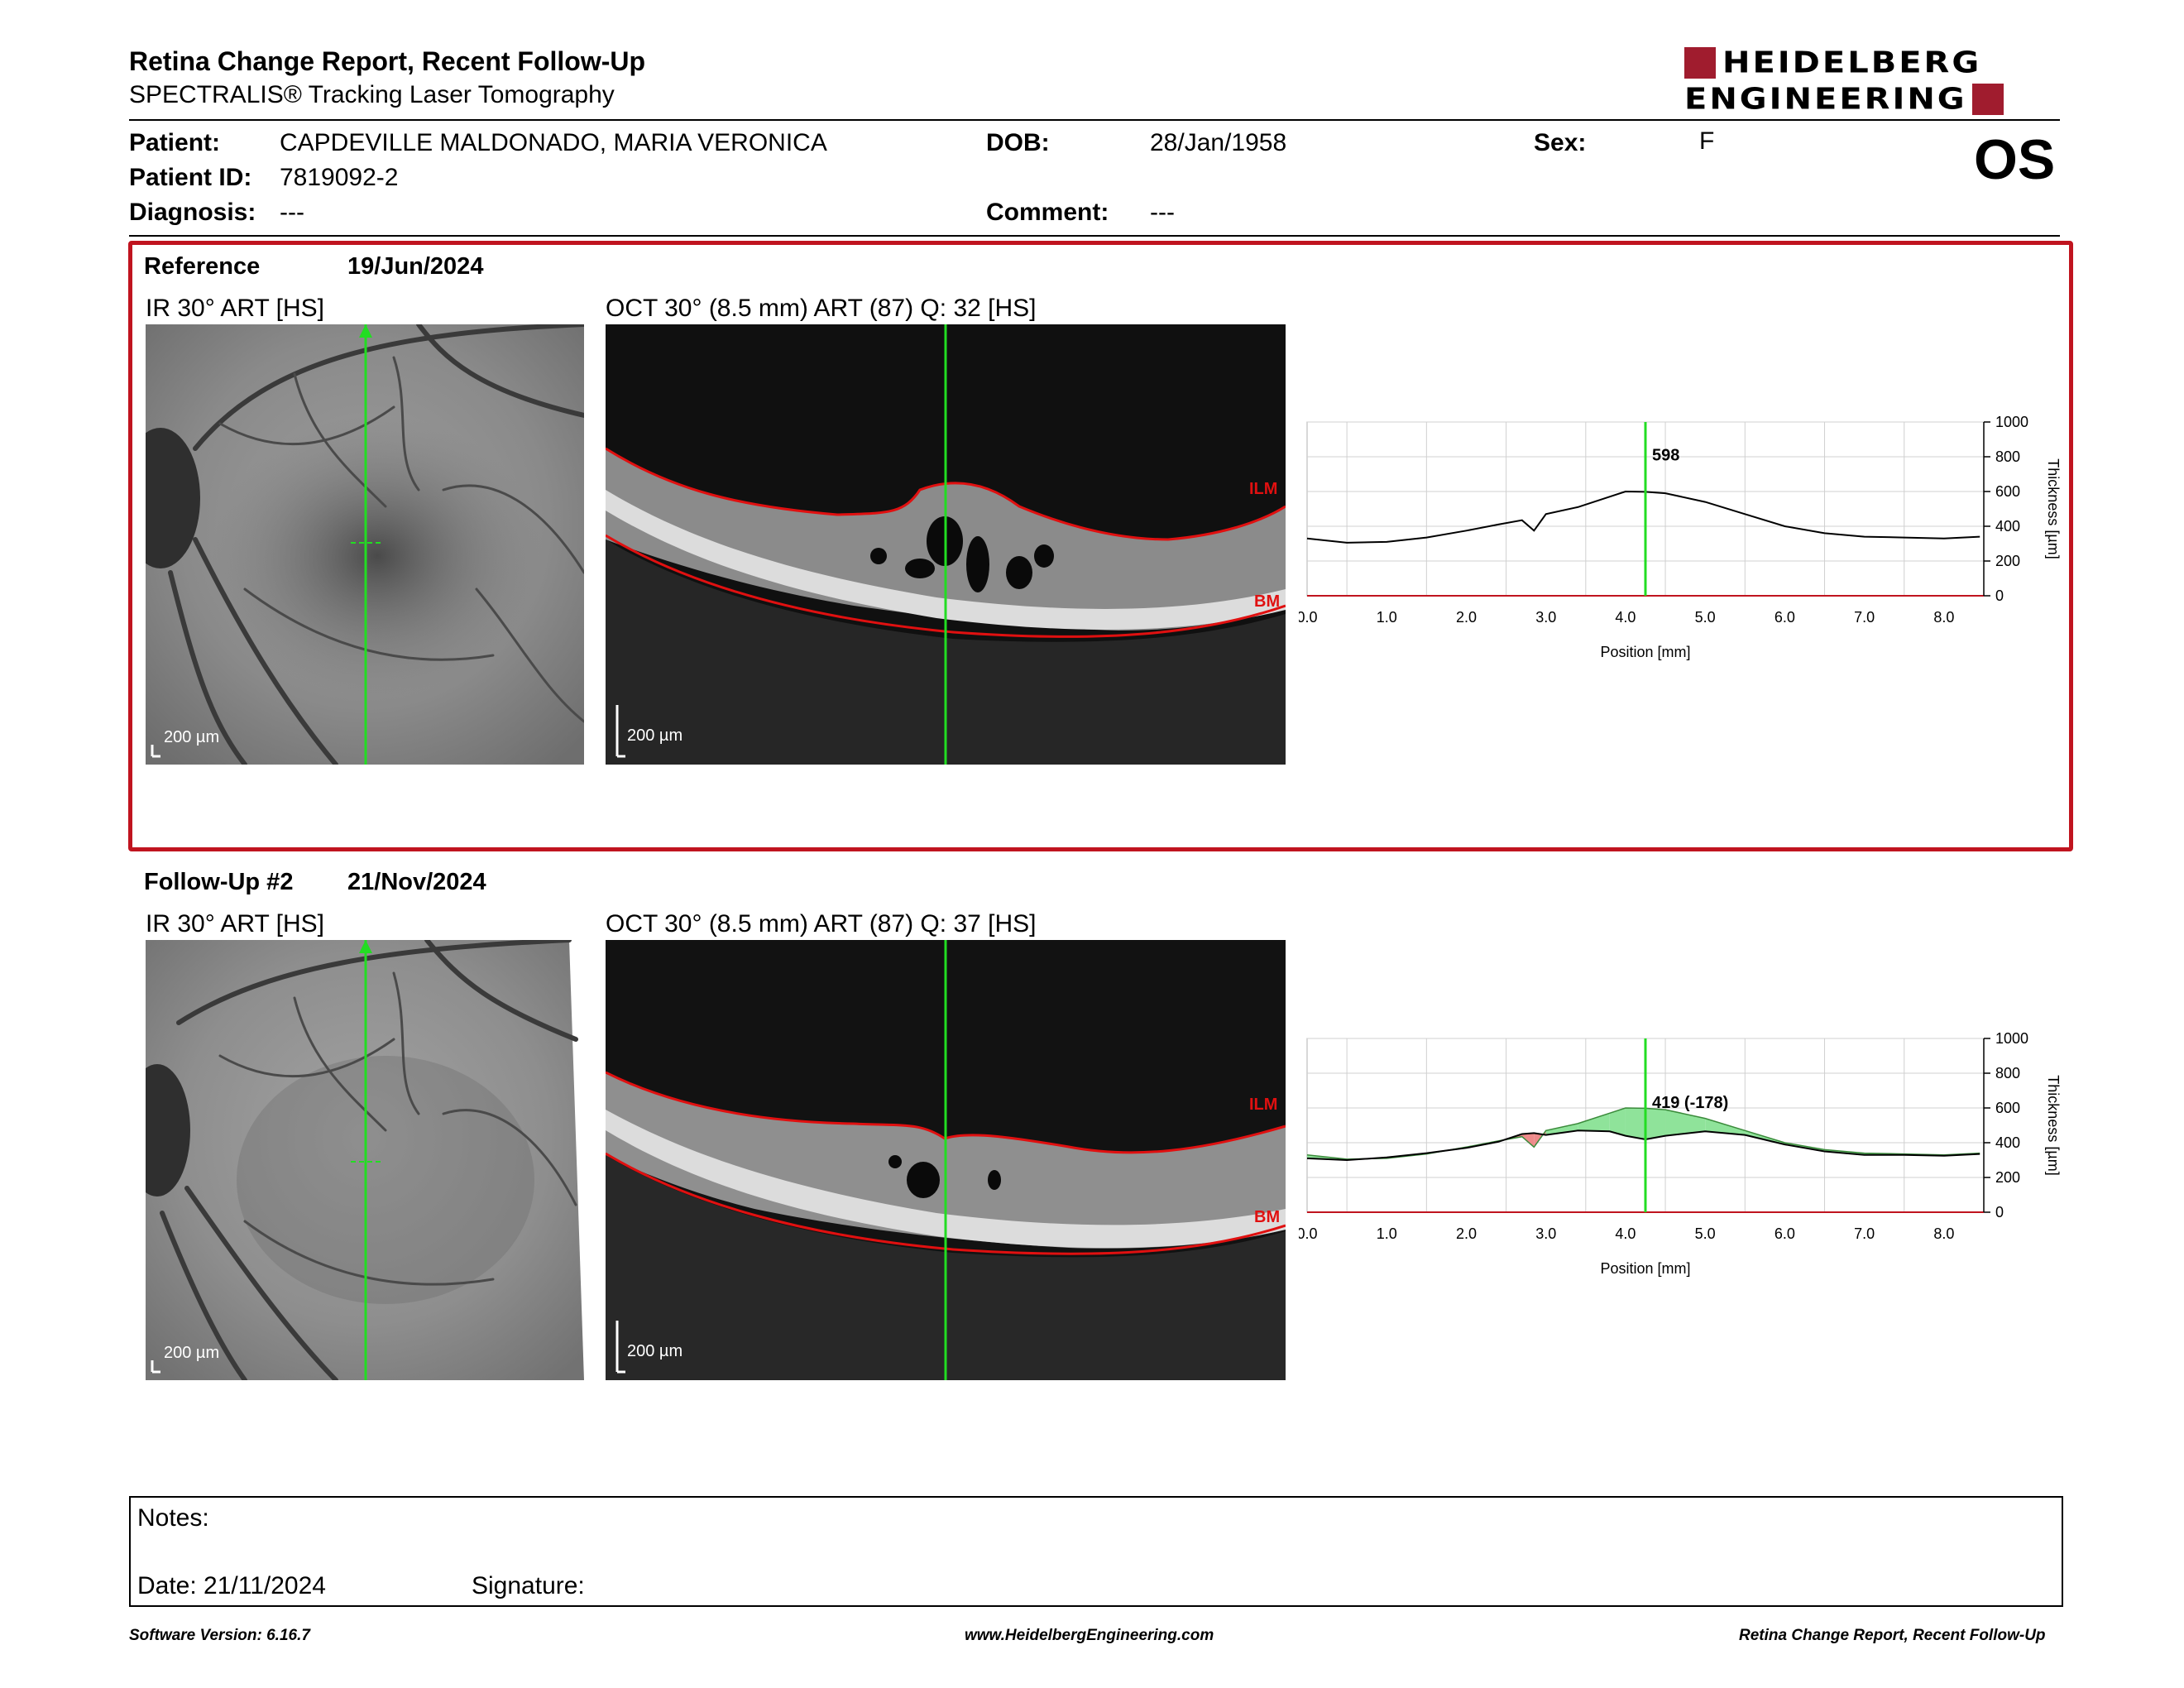 This screenshot has height=1688, width=2184. Describe the element at coordinates (821, 924) in the screenshot. I see `followup-oct-caption: OCT 30° (8.5 mm) ART (87) Q: 37 [HS]` at that location.